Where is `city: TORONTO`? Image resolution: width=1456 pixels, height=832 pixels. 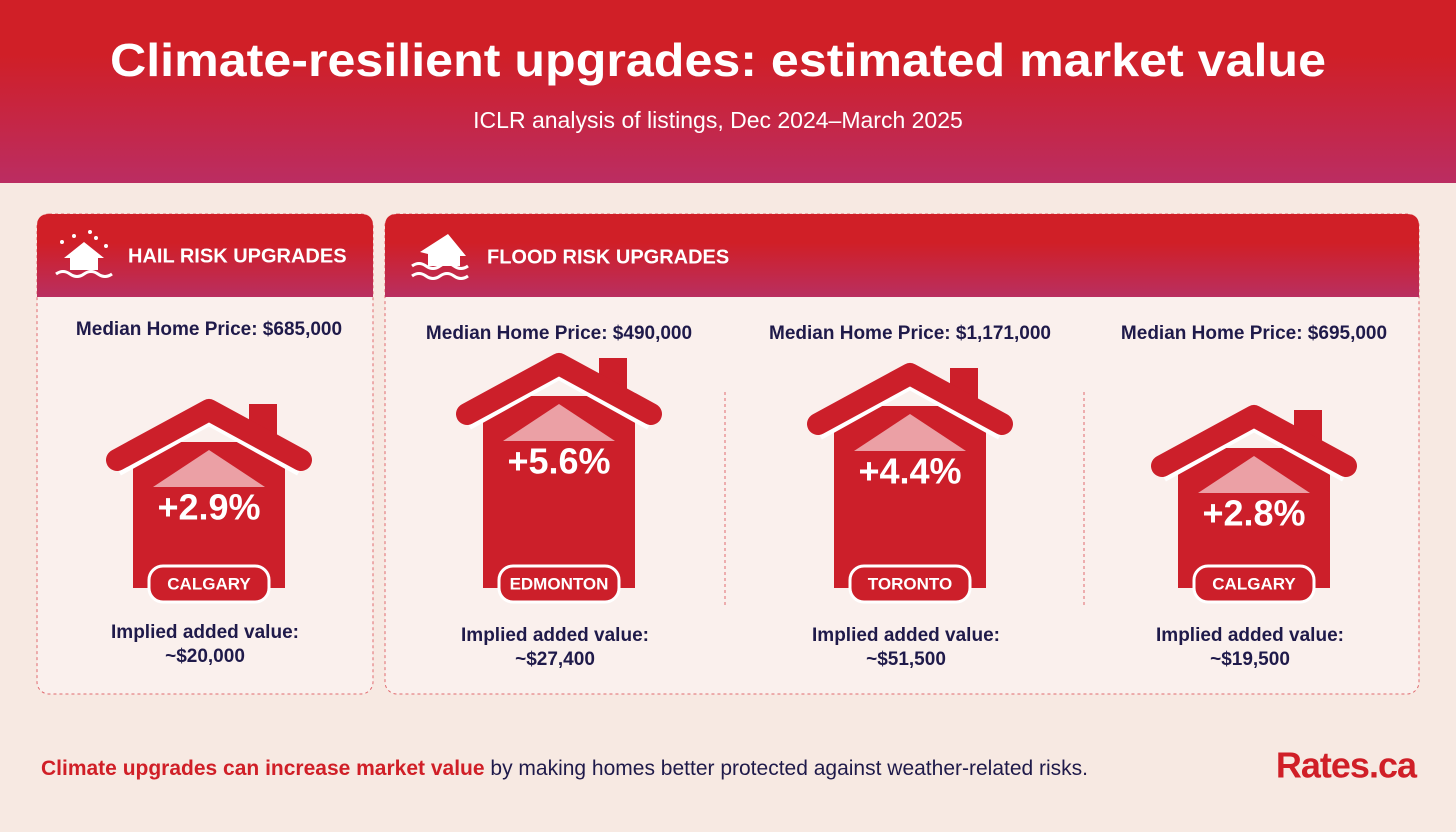 city: TORONTO is located at coordinates (910, 583).